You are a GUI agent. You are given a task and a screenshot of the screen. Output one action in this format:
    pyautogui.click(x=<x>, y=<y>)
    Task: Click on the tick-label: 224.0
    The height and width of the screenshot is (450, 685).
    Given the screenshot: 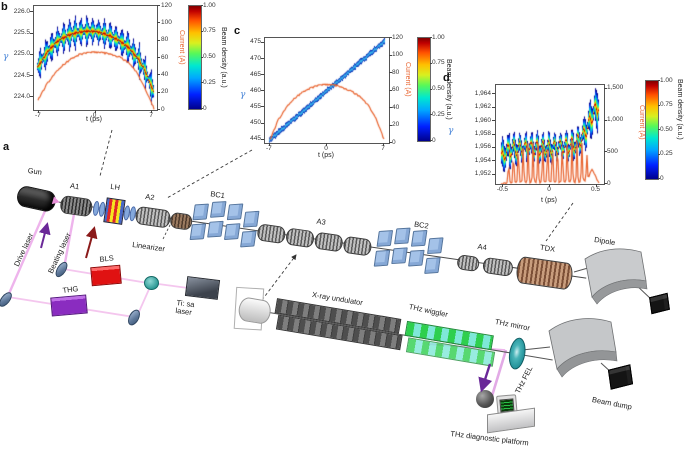 What is the action you would take?
    pyautogui.click(x=21, y=96)
    